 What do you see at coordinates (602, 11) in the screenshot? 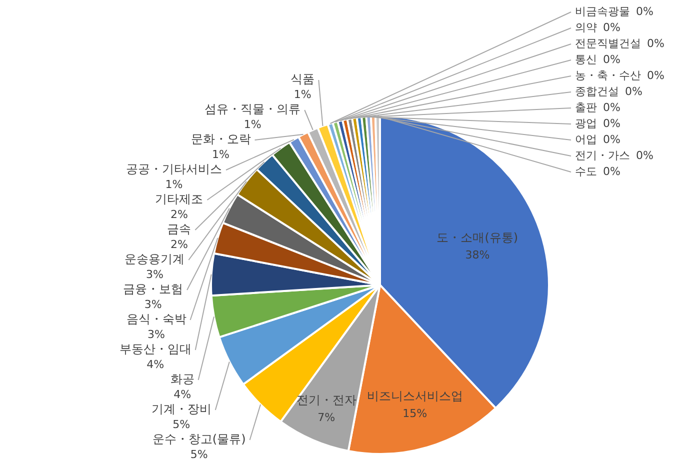
I see `slice-label: 비금속광물` at bounding box center [602, 11].